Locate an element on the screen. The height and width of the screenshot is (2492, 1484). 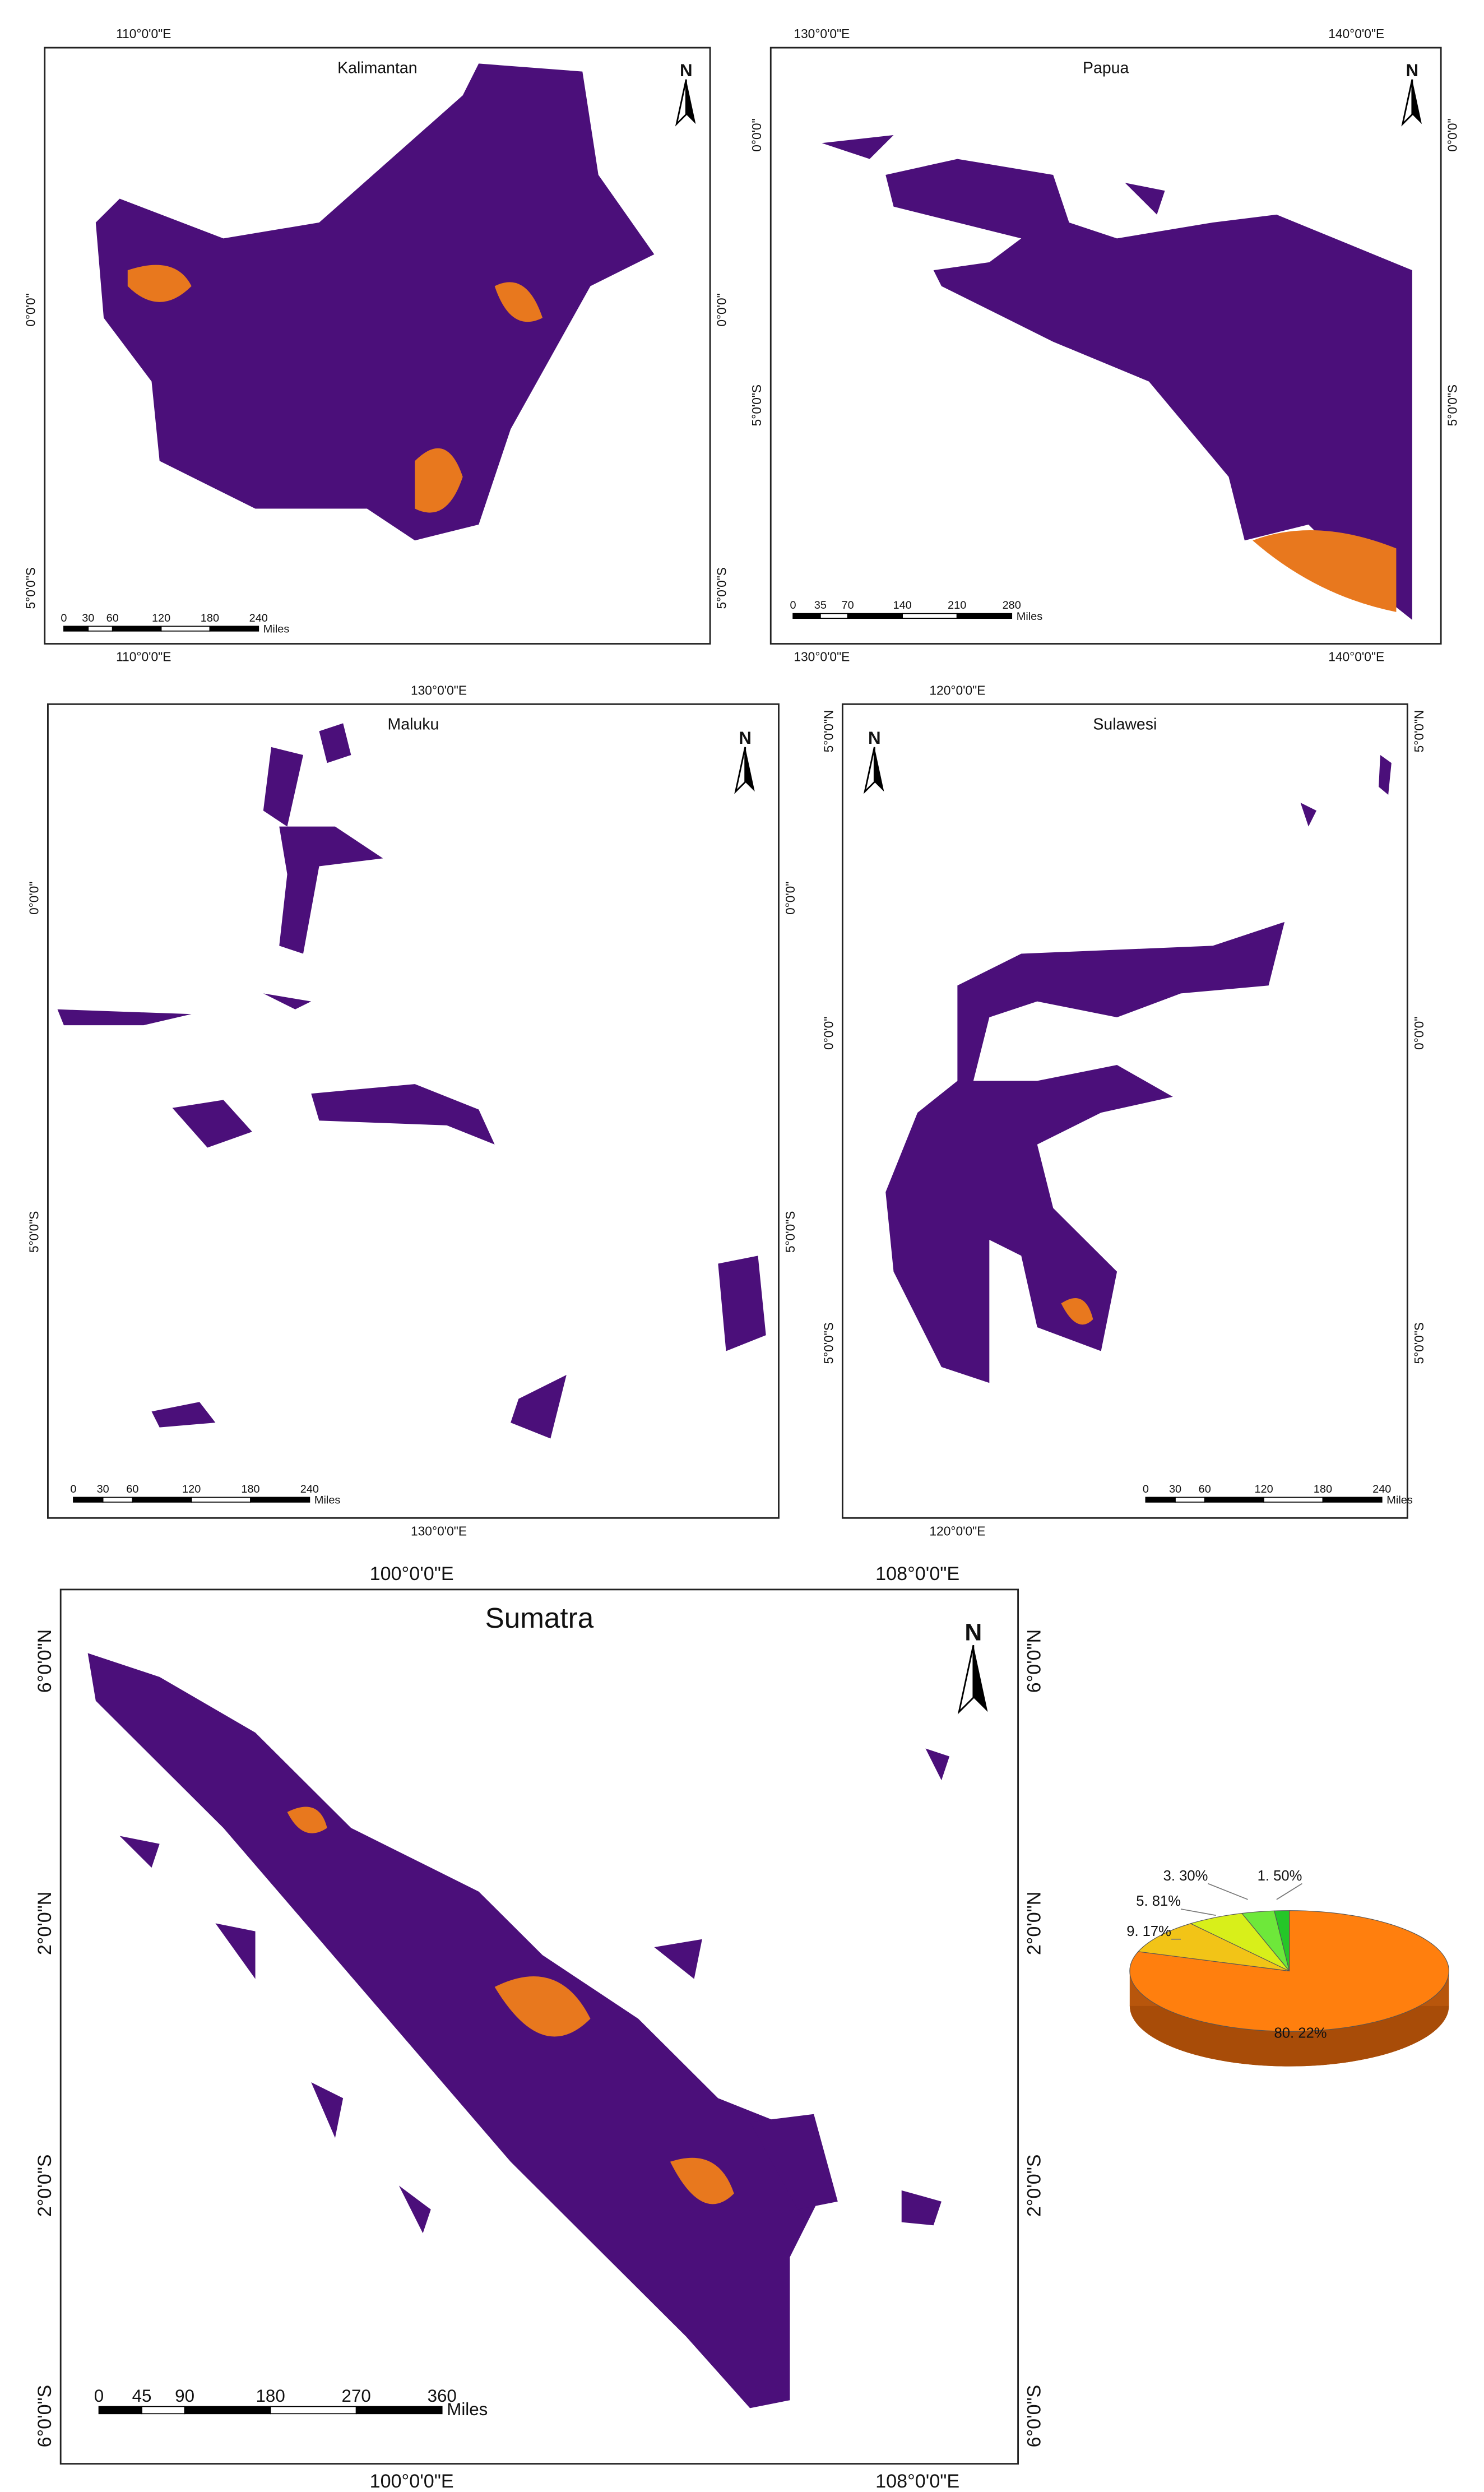
longitude-label: 108°0'0"E is located at coordinates (917, 1574).